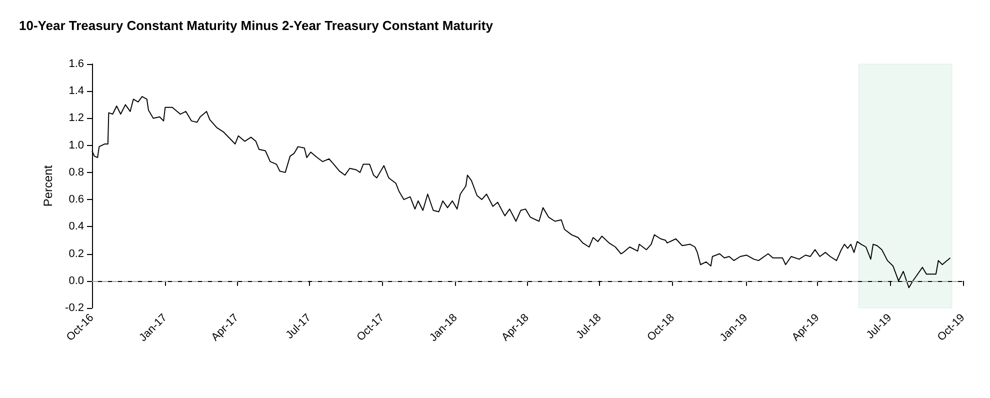 The width and height of the screenshot is (990, 398). I want to click on chart-title: 10-Year Treasury Constant Maturity Minus 2-Year Treasury Constant Maturity, so click(256, 25).